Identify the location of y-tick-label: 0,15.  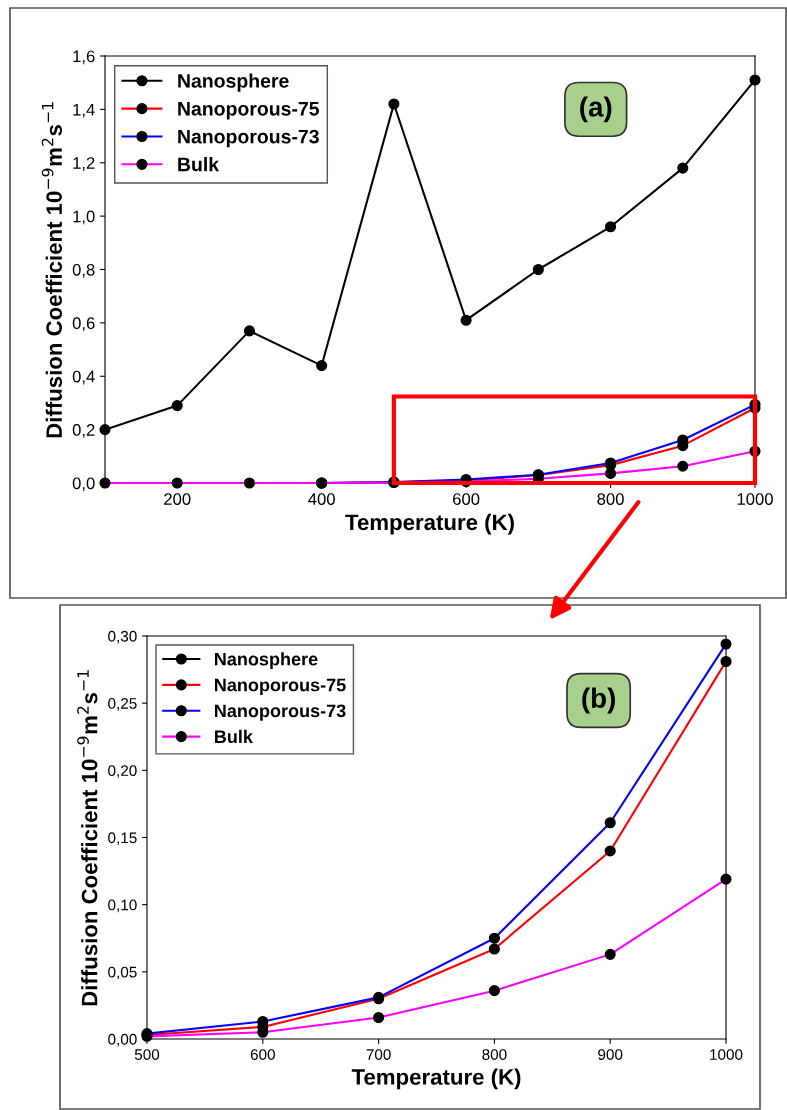
(122, 838).